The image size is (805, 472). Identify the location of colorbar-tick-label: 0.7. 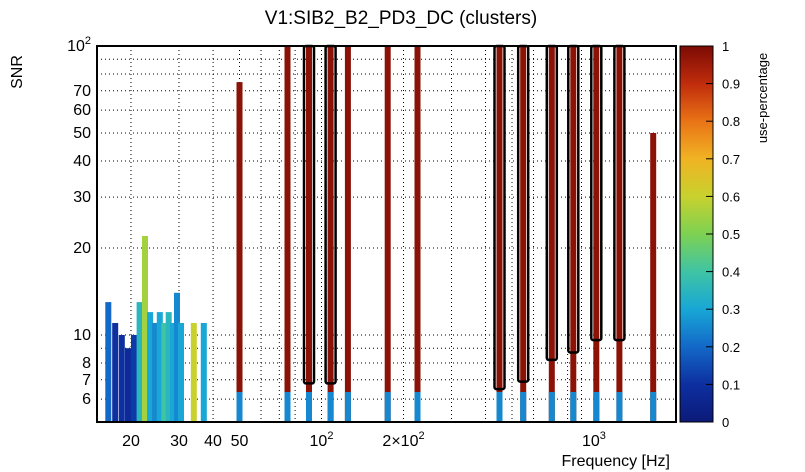
(731, 159).